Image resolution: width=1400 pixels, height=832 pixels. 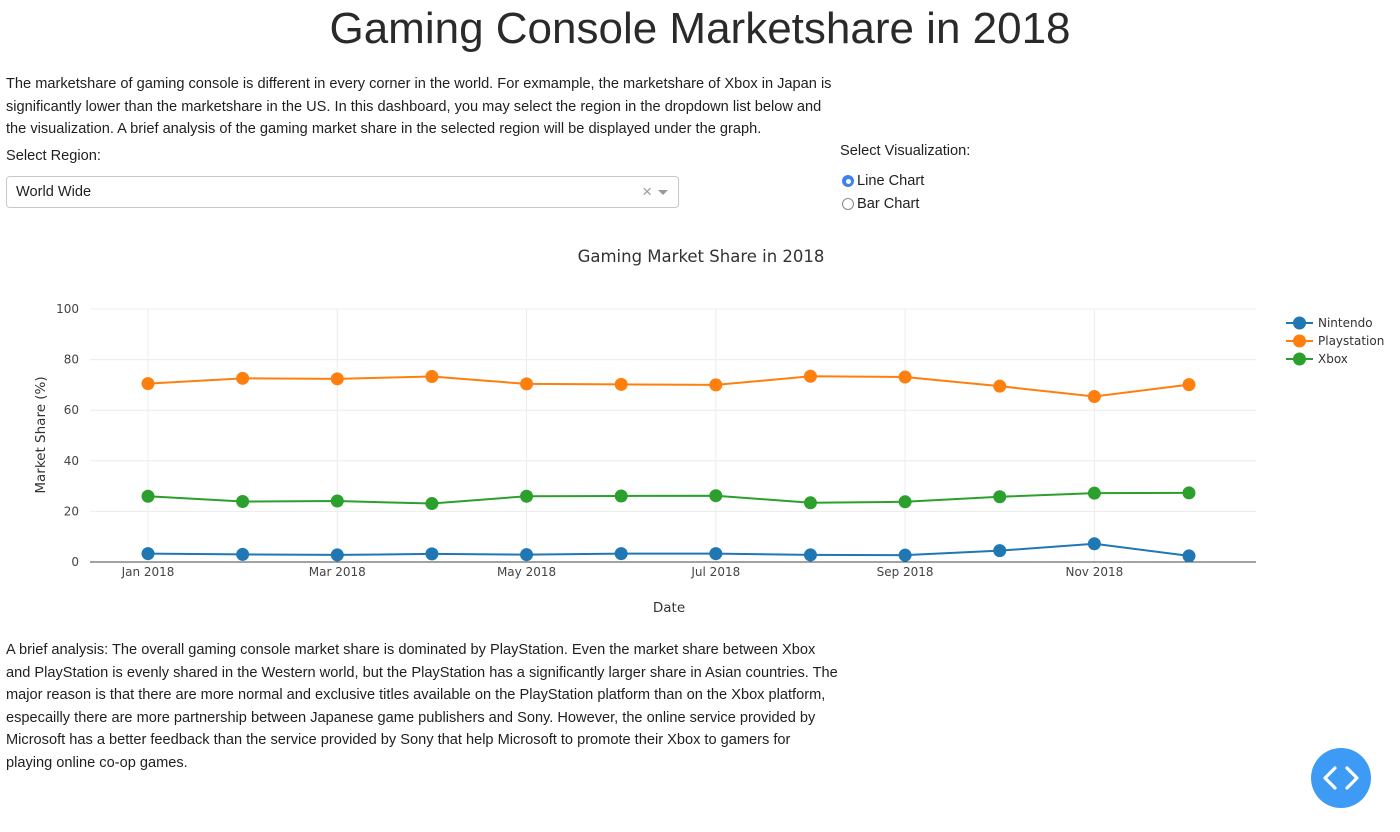 I want to click on code-icon, so click(x=1341, y=778).